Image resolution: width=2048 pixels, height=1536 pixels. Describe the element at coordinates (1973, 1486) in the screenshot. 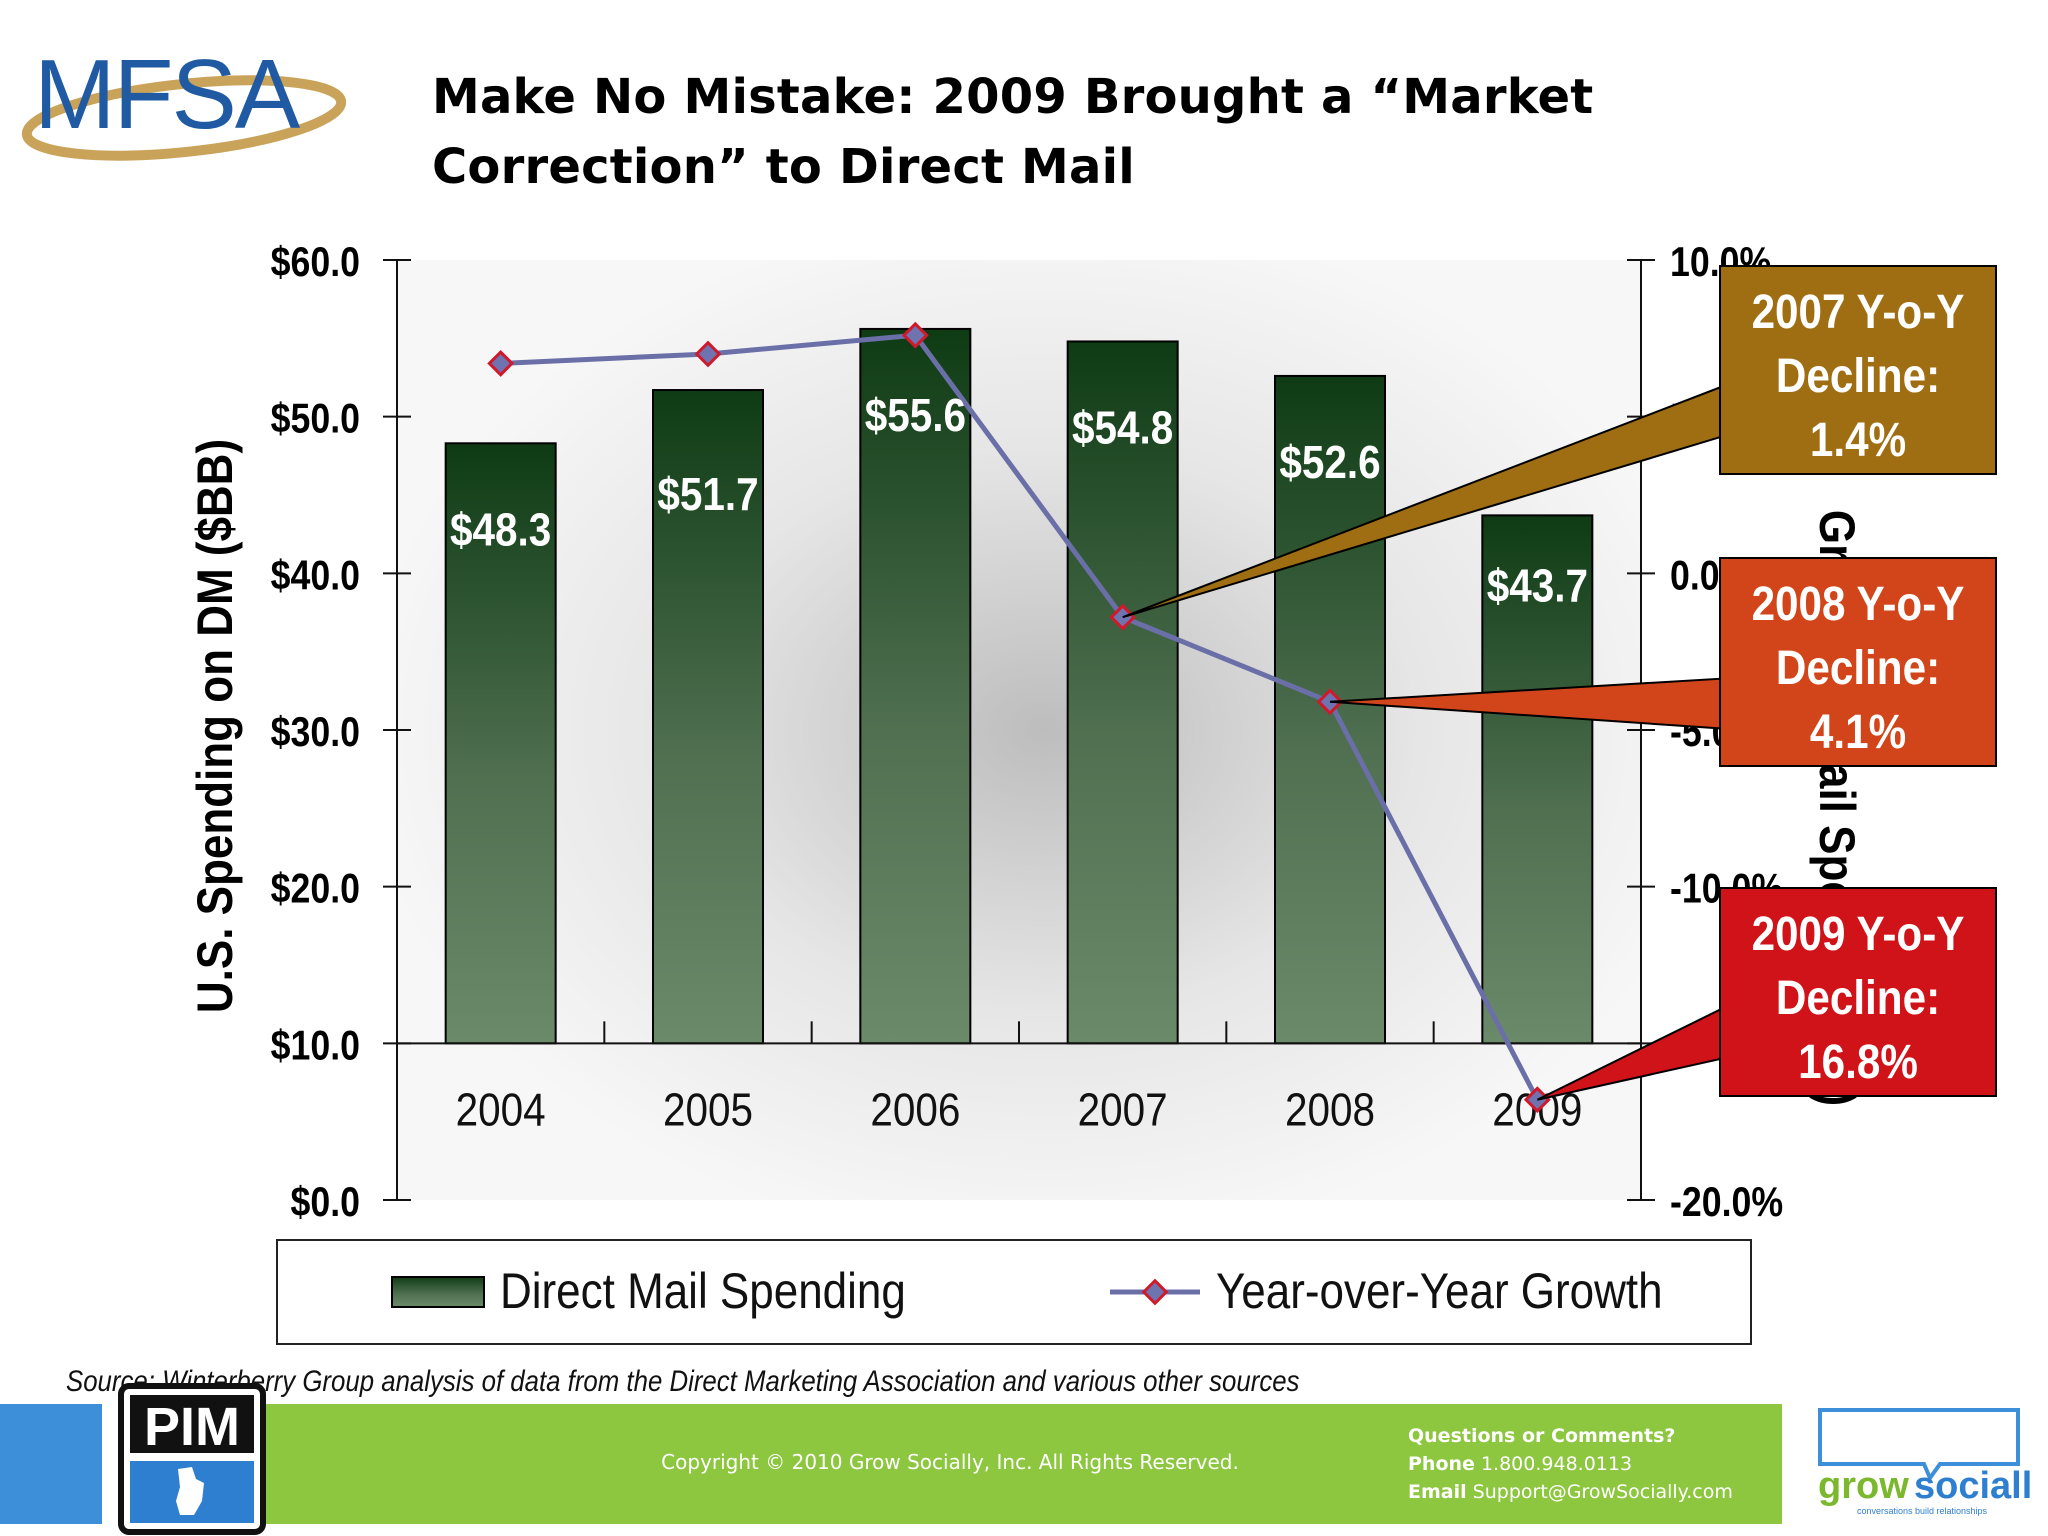

I see `socially-logo-word: socially` at that location.